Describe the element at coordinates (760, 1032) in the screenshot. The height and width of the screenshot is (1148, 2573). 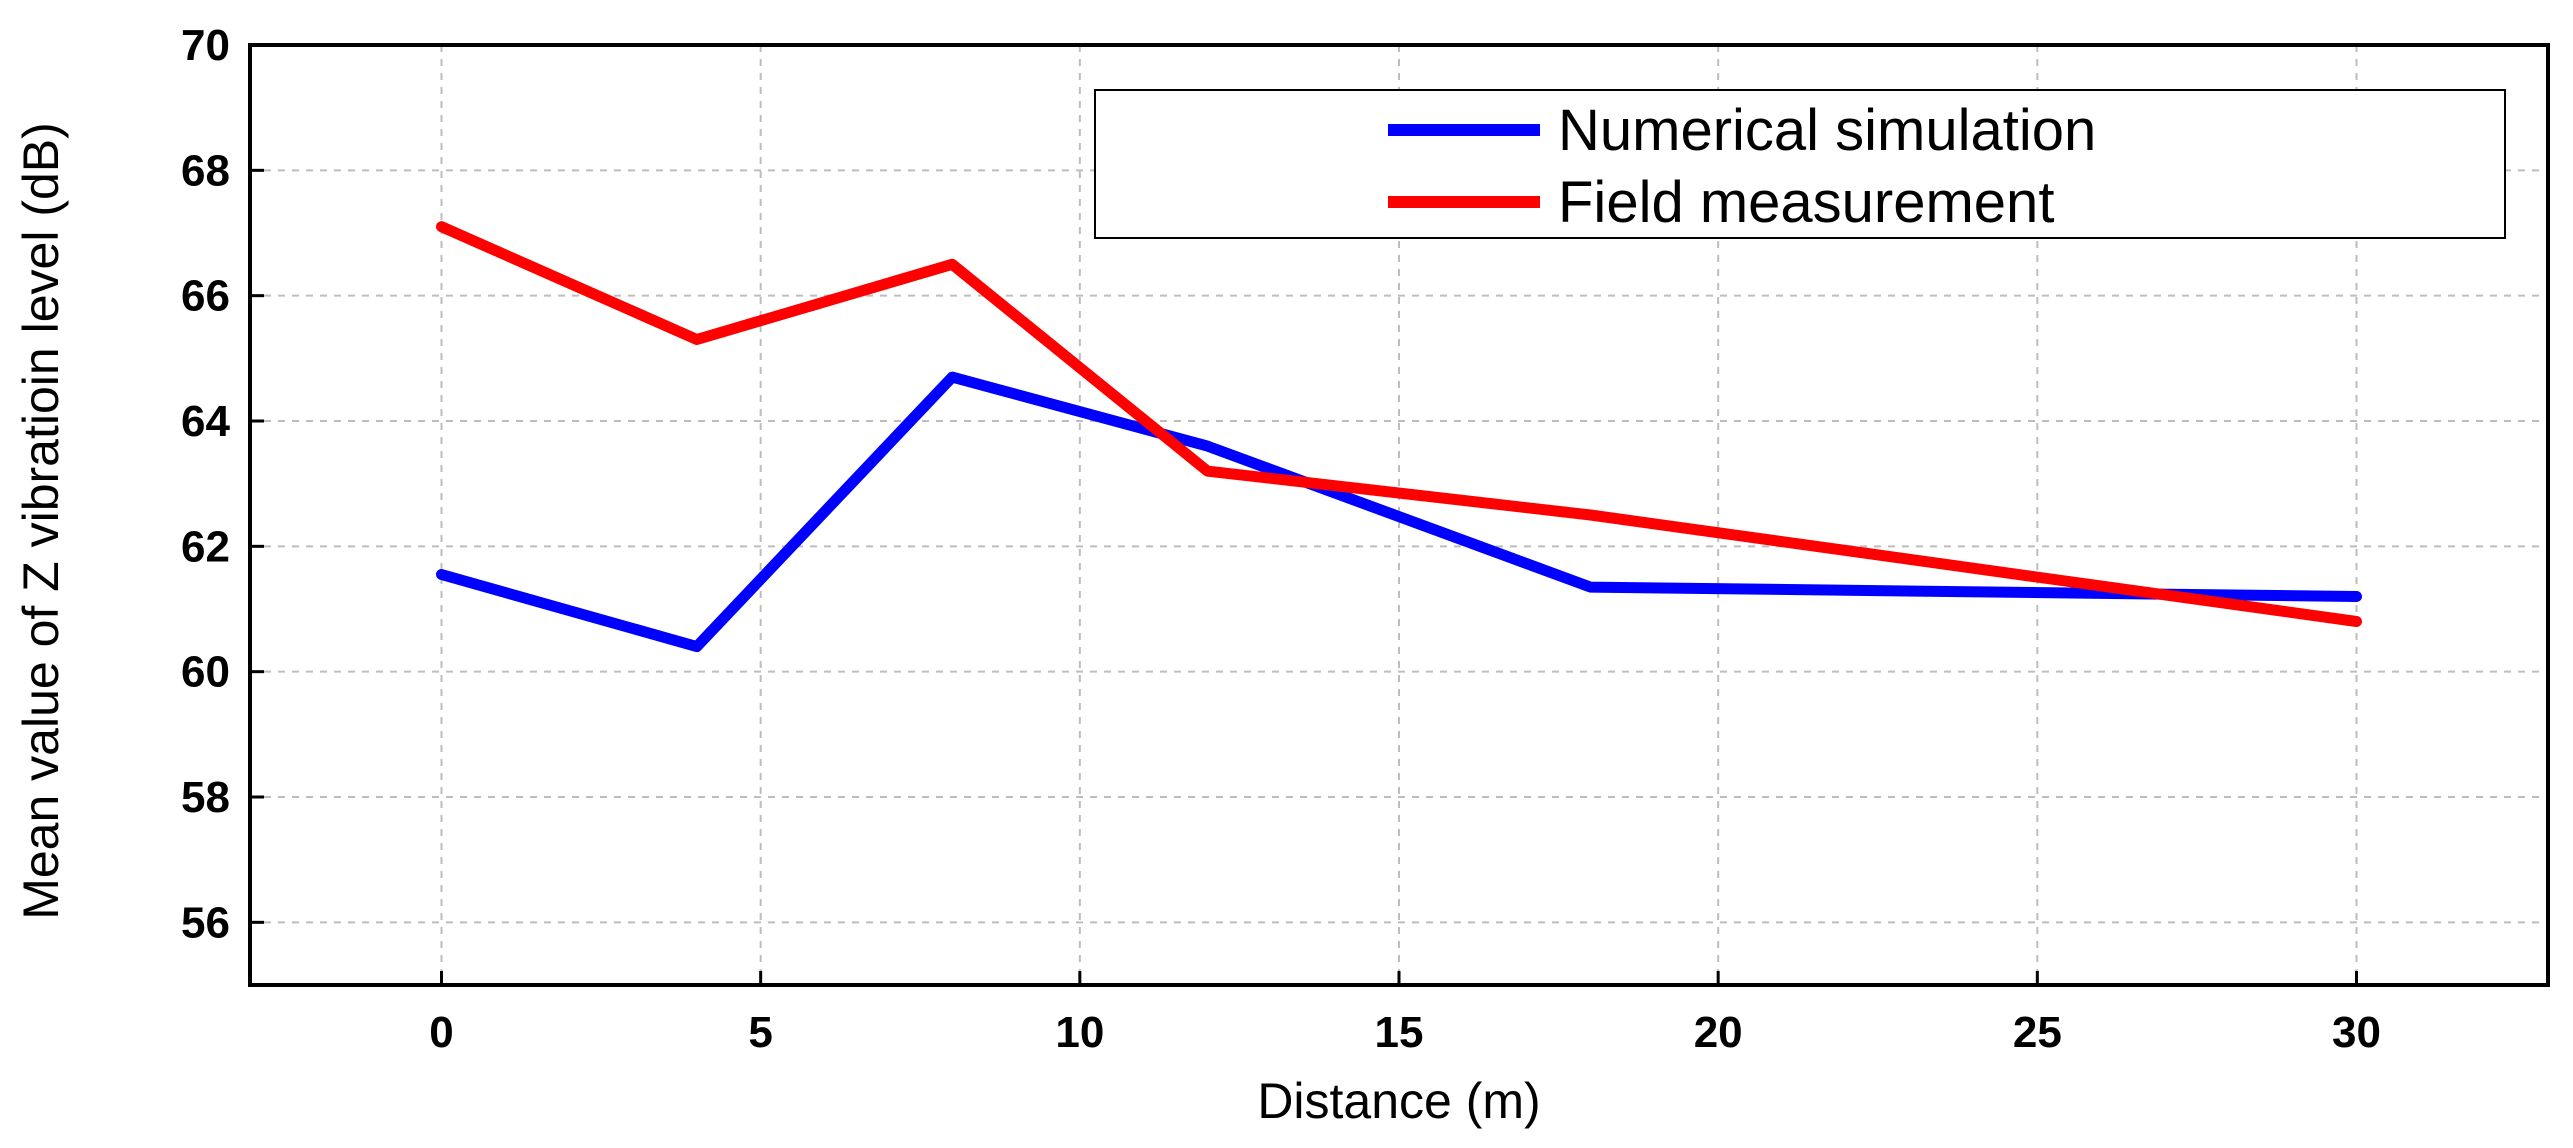
I see `x-tick-label: 5` at that location.